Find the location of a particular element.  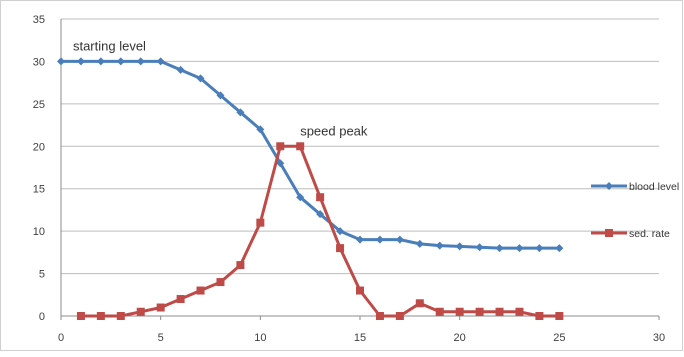

y-tick-label: 25 is located at coordinates (39, 105).